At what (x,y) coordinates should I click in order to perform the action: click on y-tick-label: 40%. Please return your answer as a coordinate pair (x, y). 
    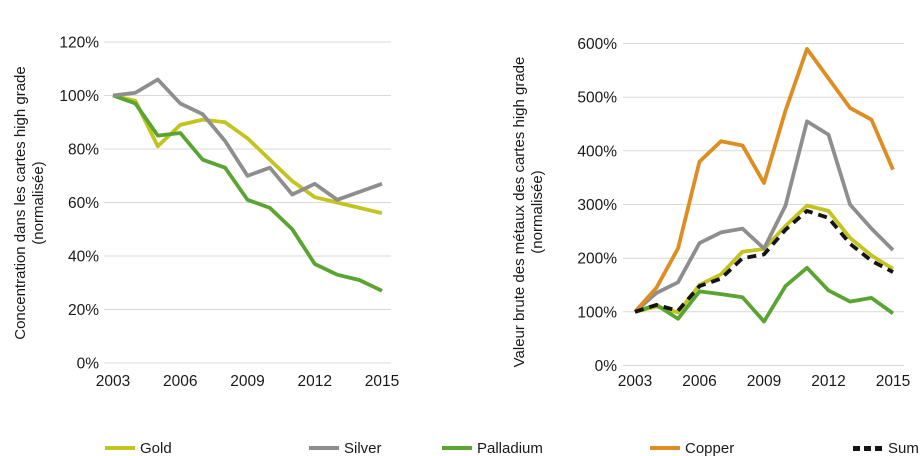
    Looking at the image, I should click on (83, 257).